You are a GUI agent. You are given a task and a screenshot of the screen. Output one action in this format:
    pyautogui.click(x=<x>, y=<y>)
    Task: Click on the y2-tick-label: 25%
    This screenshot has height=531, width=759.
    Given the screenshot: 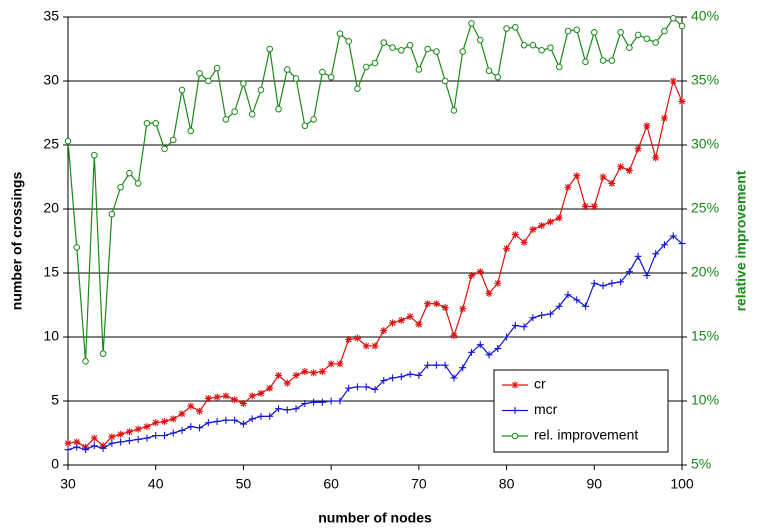 What is the action you would take?
    pyautogui.click(x=705, y=208)
    